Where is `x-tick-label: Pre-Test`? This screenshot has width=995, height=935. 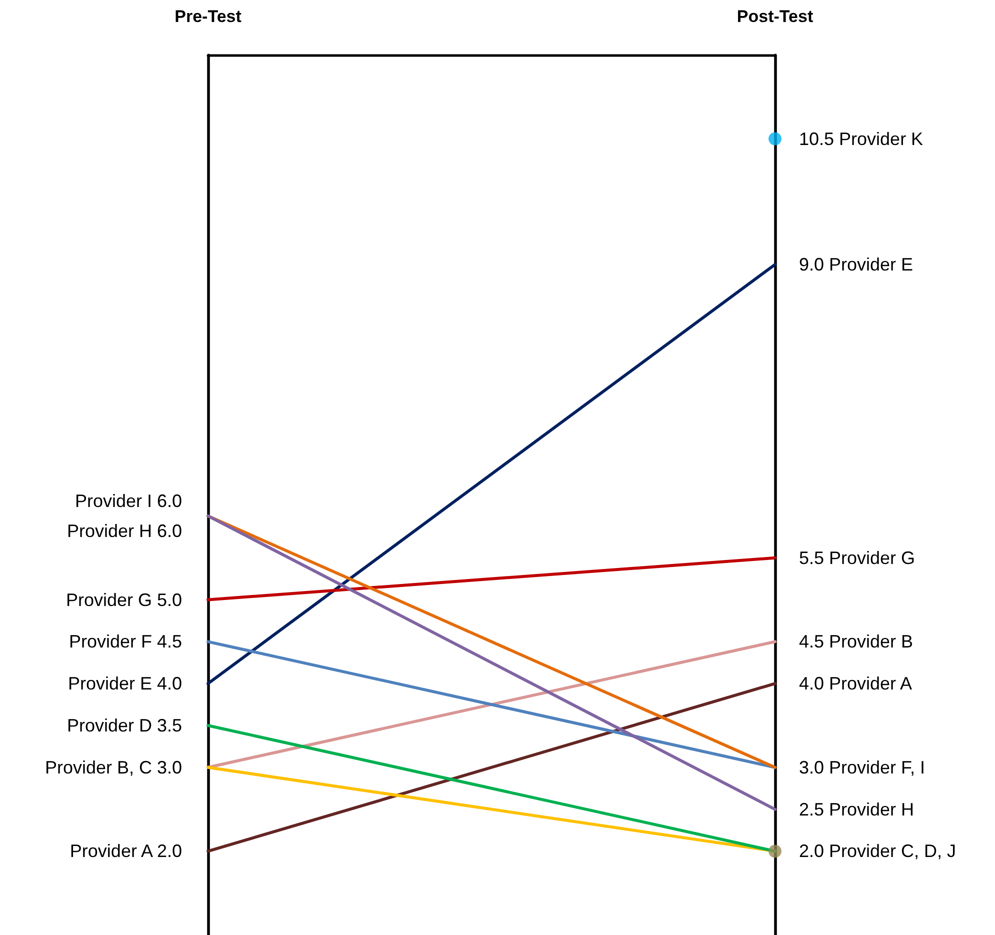 x-tick-label: Pre-Test is located at coordinates (208, 16).